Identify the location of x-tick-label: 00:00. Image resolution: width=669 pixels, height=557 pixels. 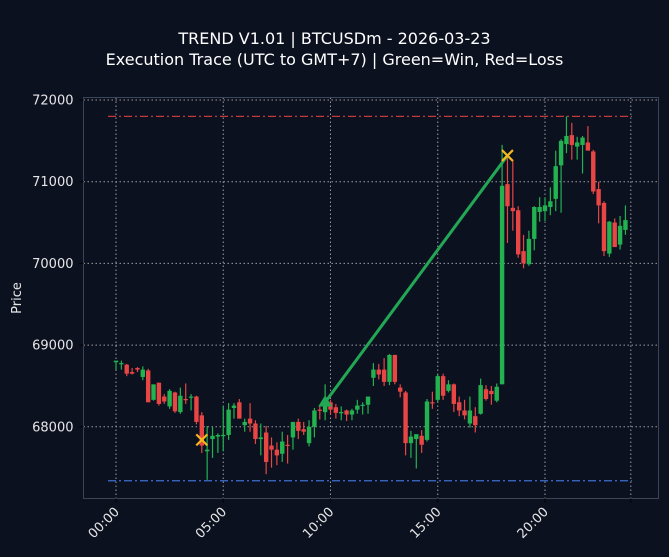
(104, 523).